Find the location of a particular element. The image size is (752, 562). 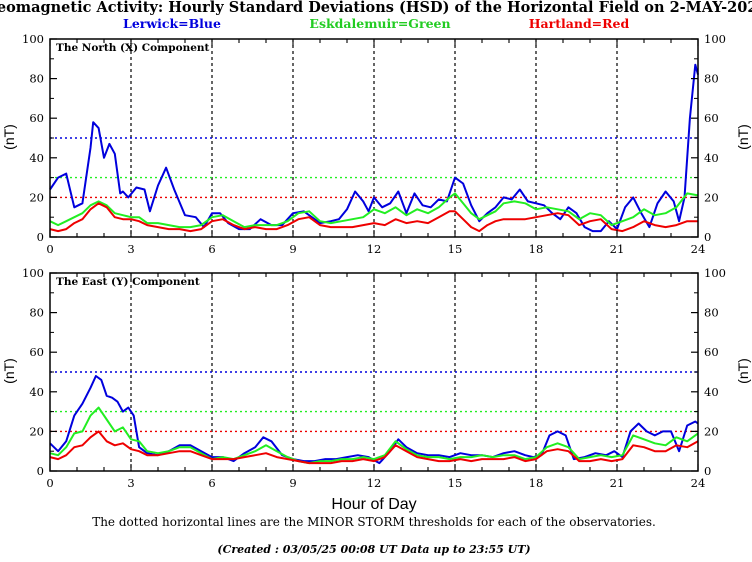

panel-north-line-eskdalemuir is located at coordinates (374, 210).